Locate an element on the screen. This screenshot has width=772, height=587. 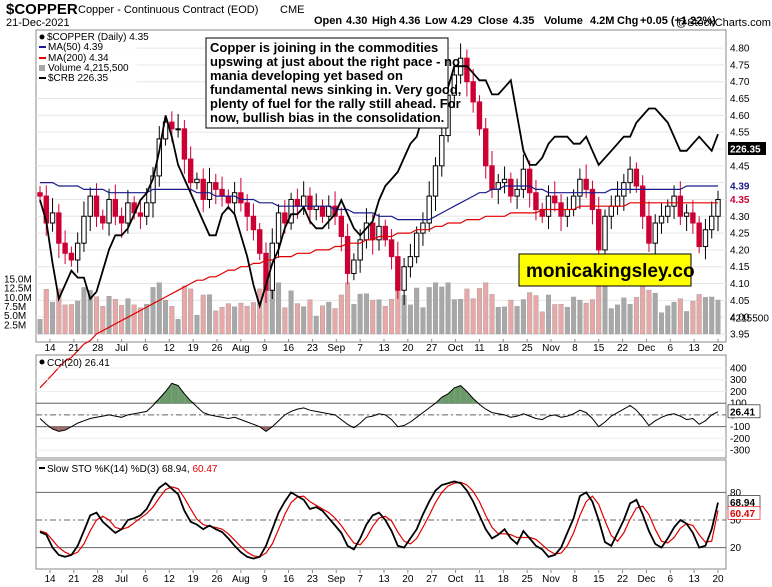
sto-k-line is located at coordinates (379, 520).